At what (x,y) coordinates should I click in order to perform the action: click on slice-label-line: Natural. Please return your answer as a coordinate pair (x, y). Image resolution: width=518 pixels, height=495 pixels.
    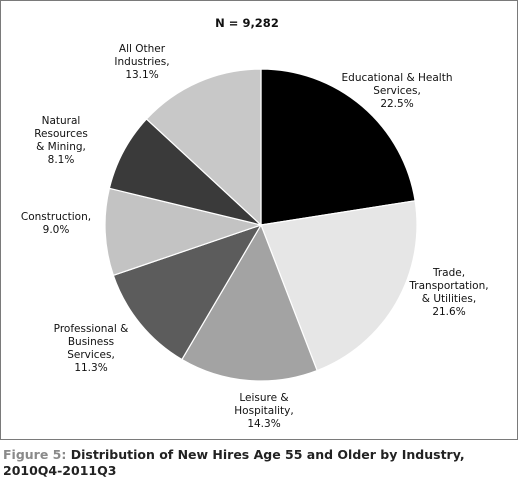
    Looking at the image, I should click on (61, 121).